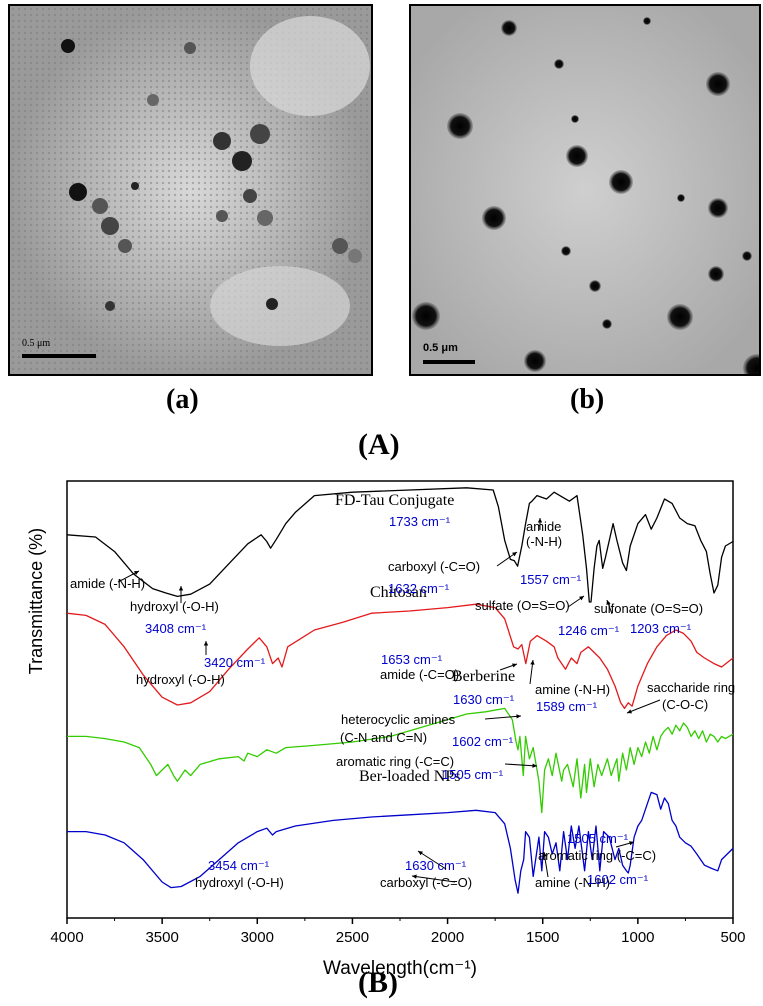 The image size is (763, 1006). I want to click on x-axis-label: Wavelength(cm⁻¹), so click(400, 968).